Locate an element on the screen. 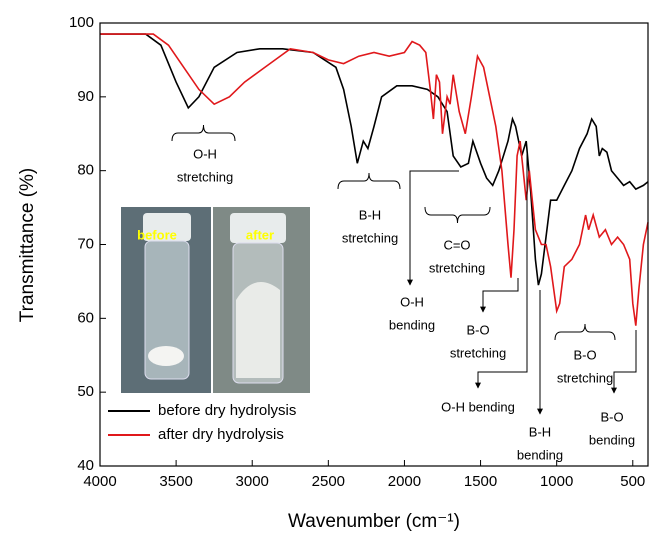 This screenshot has height=537, width=651. vial is located at coordinates (167, 310).